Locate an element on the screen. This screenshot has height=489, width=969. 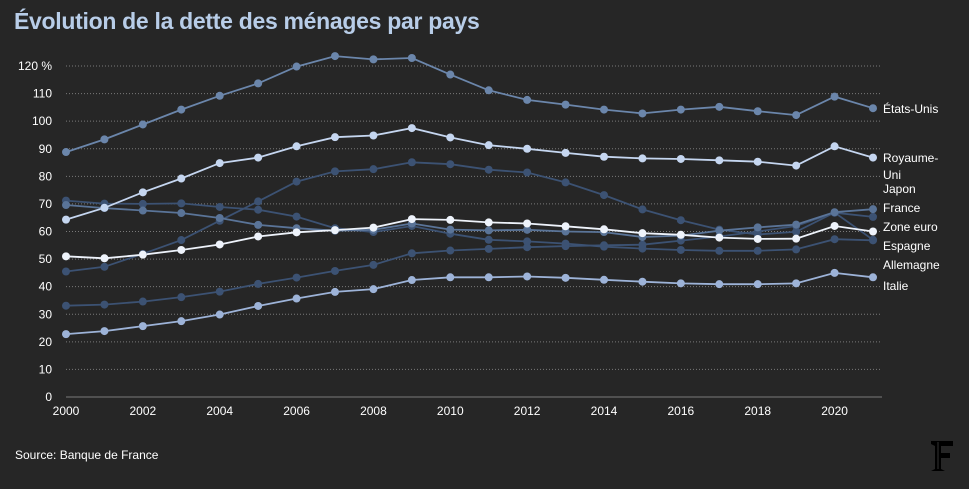
y-tick-label: 0 is located at coordinates (48, 397).